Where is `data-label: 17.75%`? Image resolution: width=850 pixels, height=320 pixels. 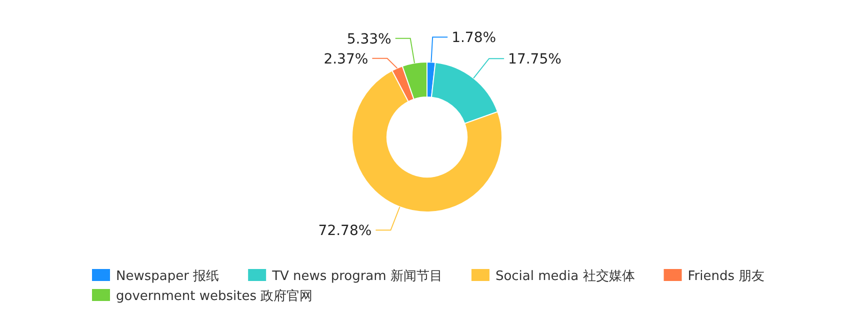 data-label: 17.75% is located at coordinates (535, 60).